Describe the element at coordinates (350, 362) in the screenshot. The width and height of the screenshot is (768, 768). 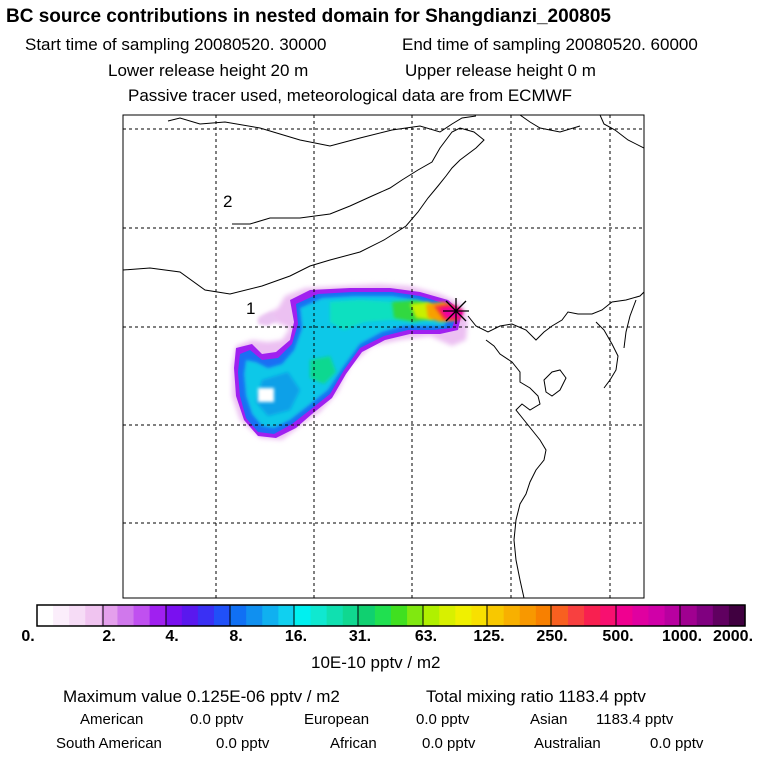
I see `plume` at that location.